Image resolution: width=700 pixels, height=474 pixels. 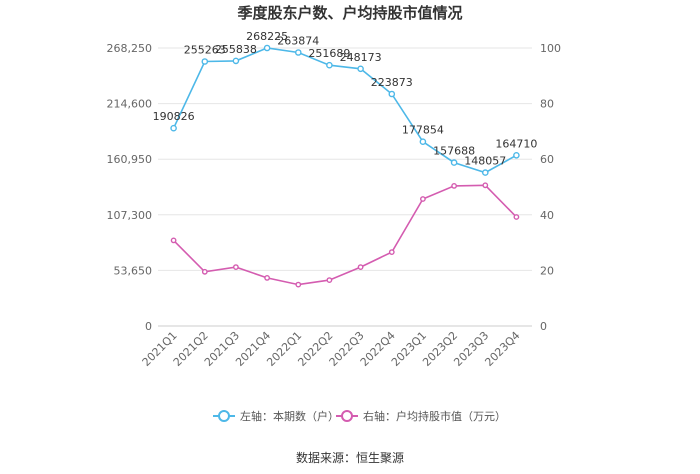 I want to click on right-tick-label: 0, so click(x=543, y=326).